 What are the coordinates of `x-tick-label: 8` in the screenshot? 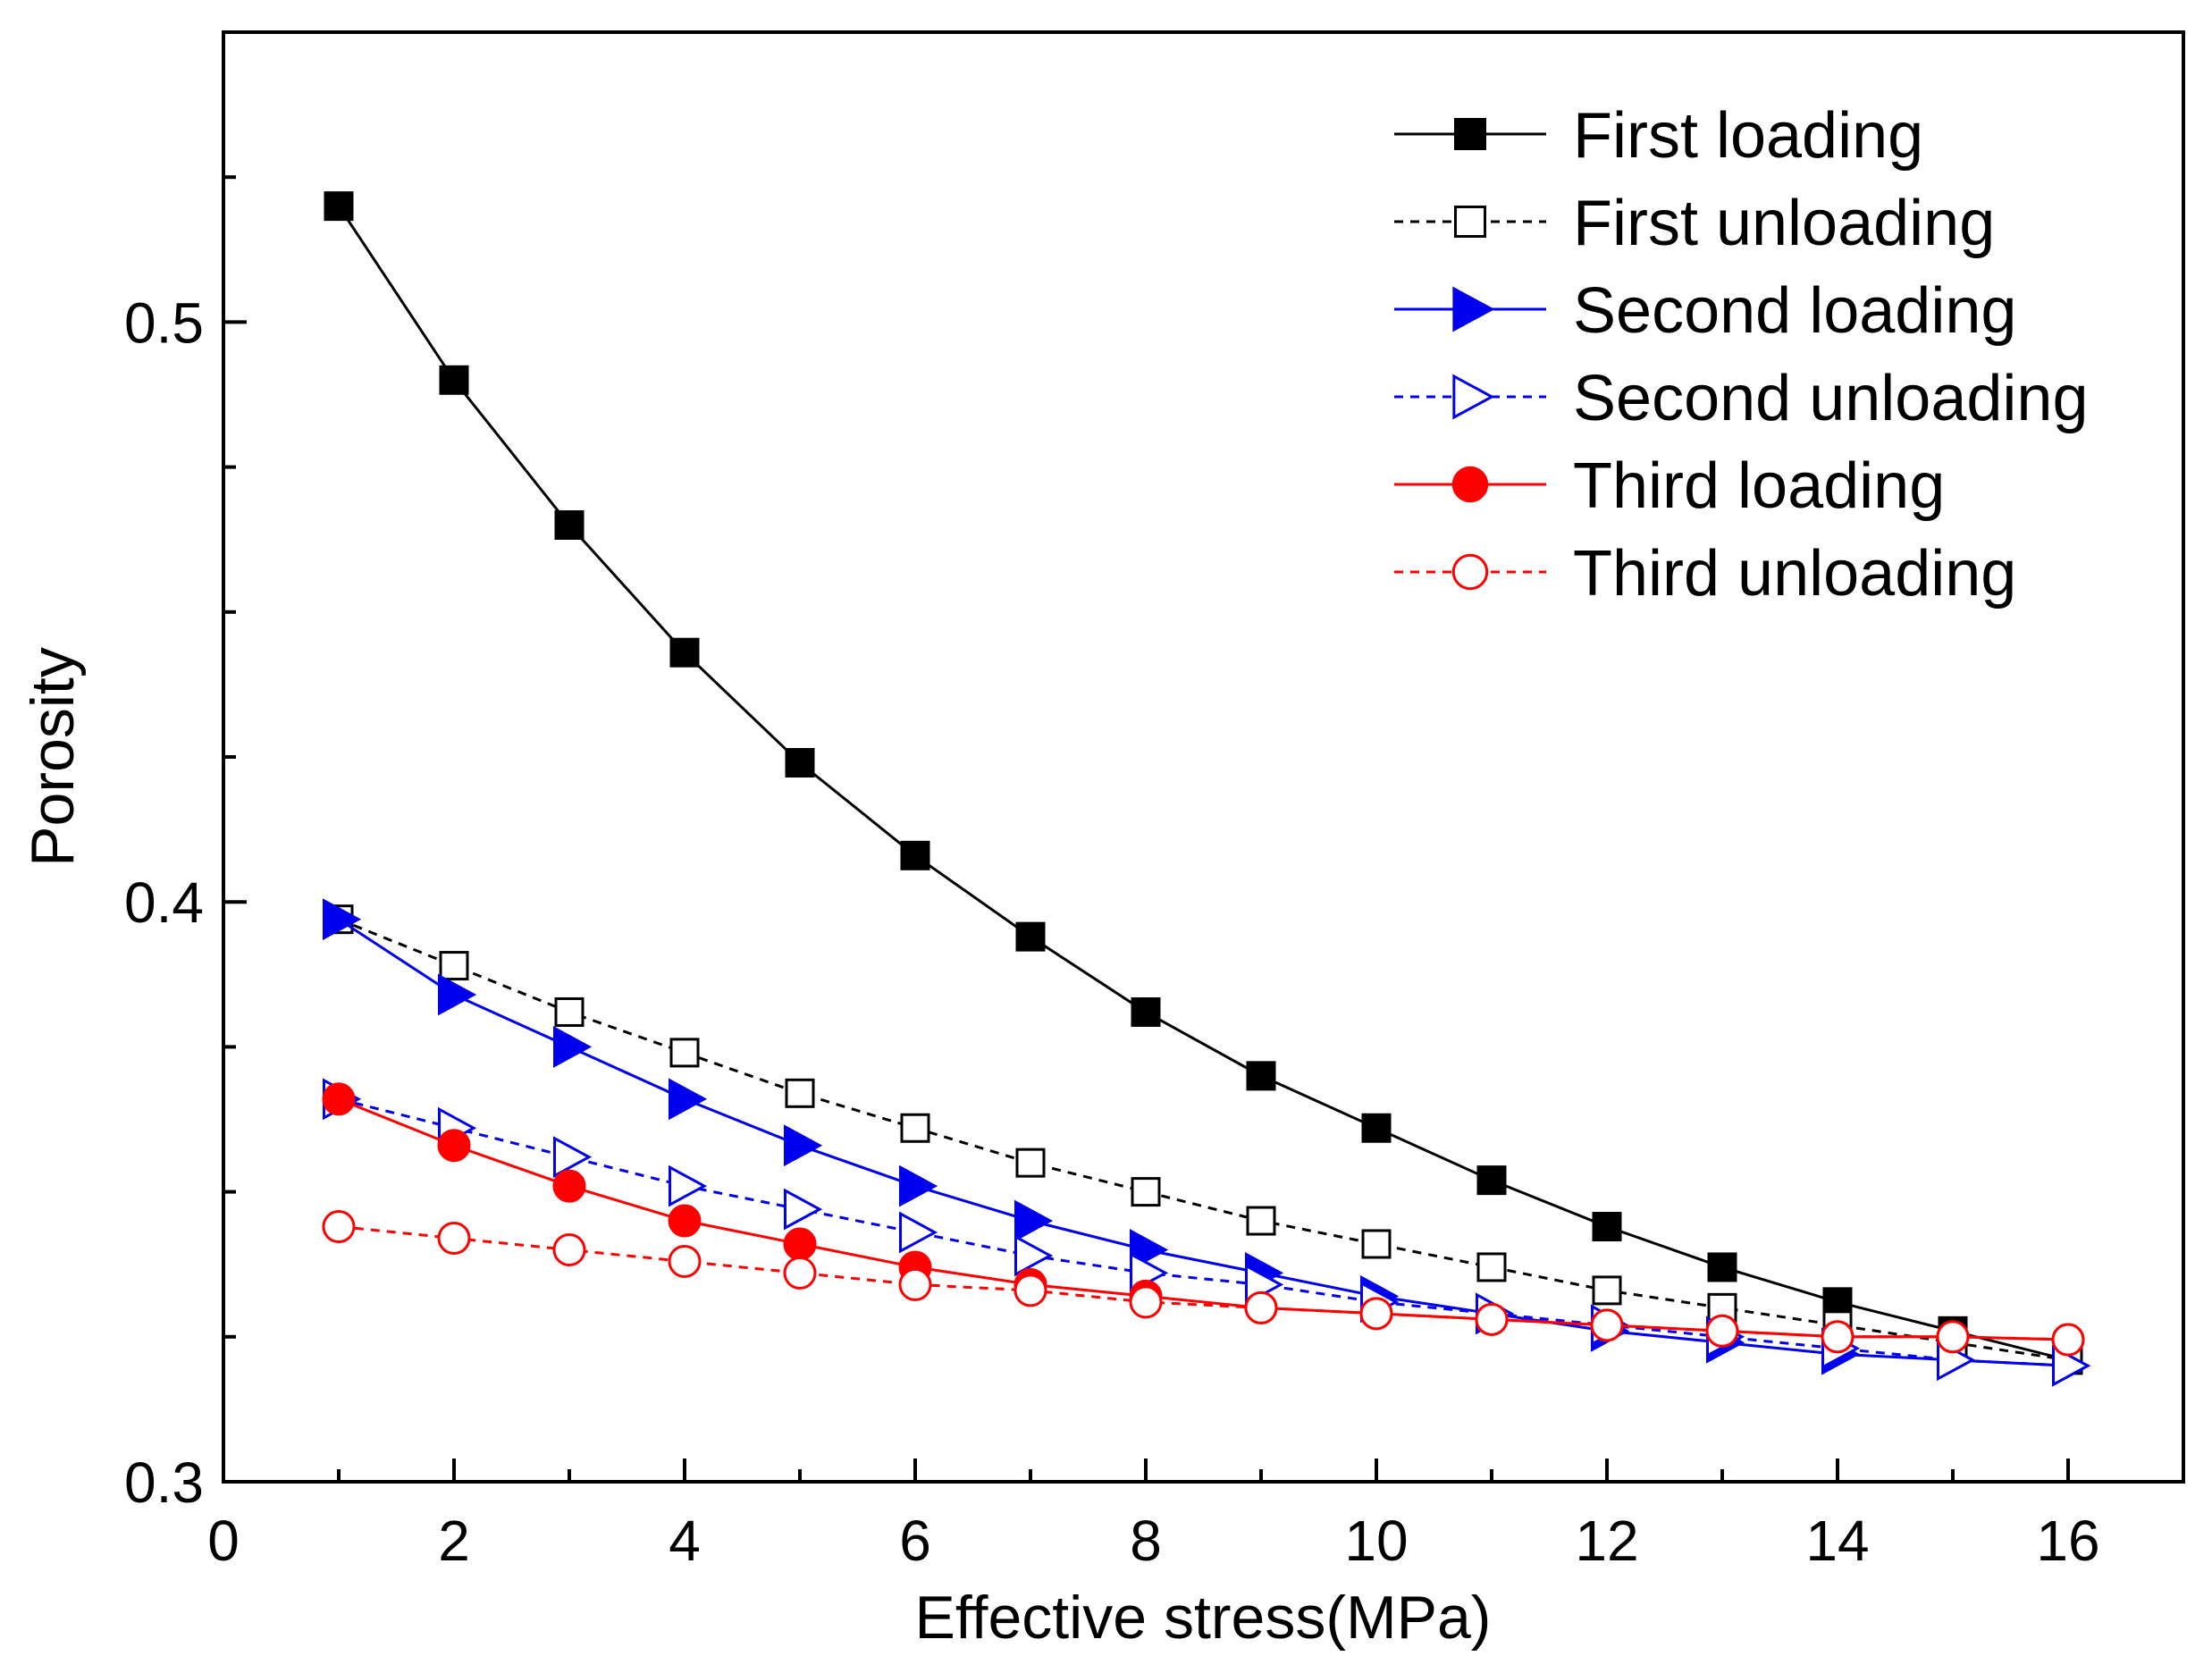 It's located at (1146, 1541).